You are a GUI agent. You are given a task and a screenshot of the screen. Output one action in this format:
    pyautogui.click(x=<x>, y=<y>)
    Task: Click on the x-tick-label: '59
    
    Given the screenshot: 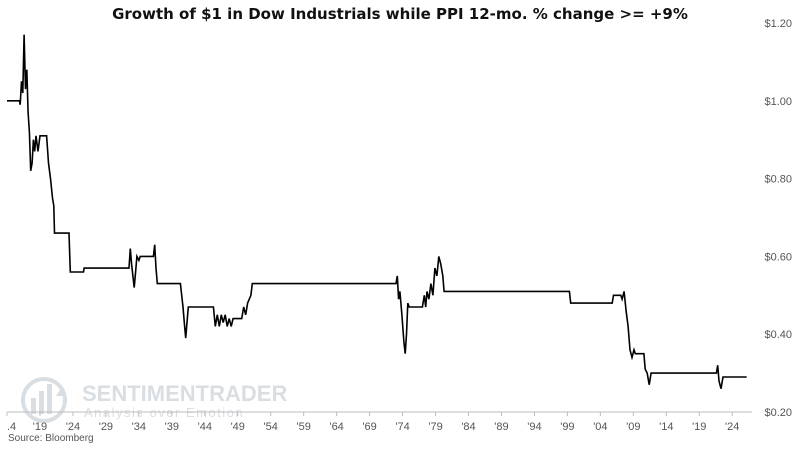 What is the action you would take?
    pyautogui.click(x=304, y=427)
    